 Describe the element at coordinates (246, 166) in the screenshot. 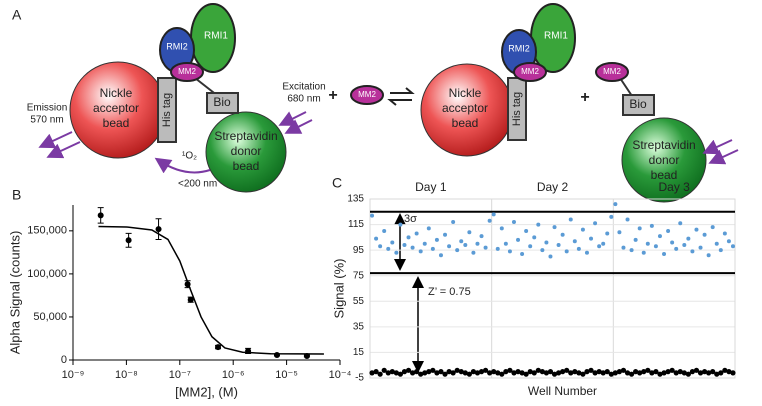

I see `bead-text: bead` at that location.